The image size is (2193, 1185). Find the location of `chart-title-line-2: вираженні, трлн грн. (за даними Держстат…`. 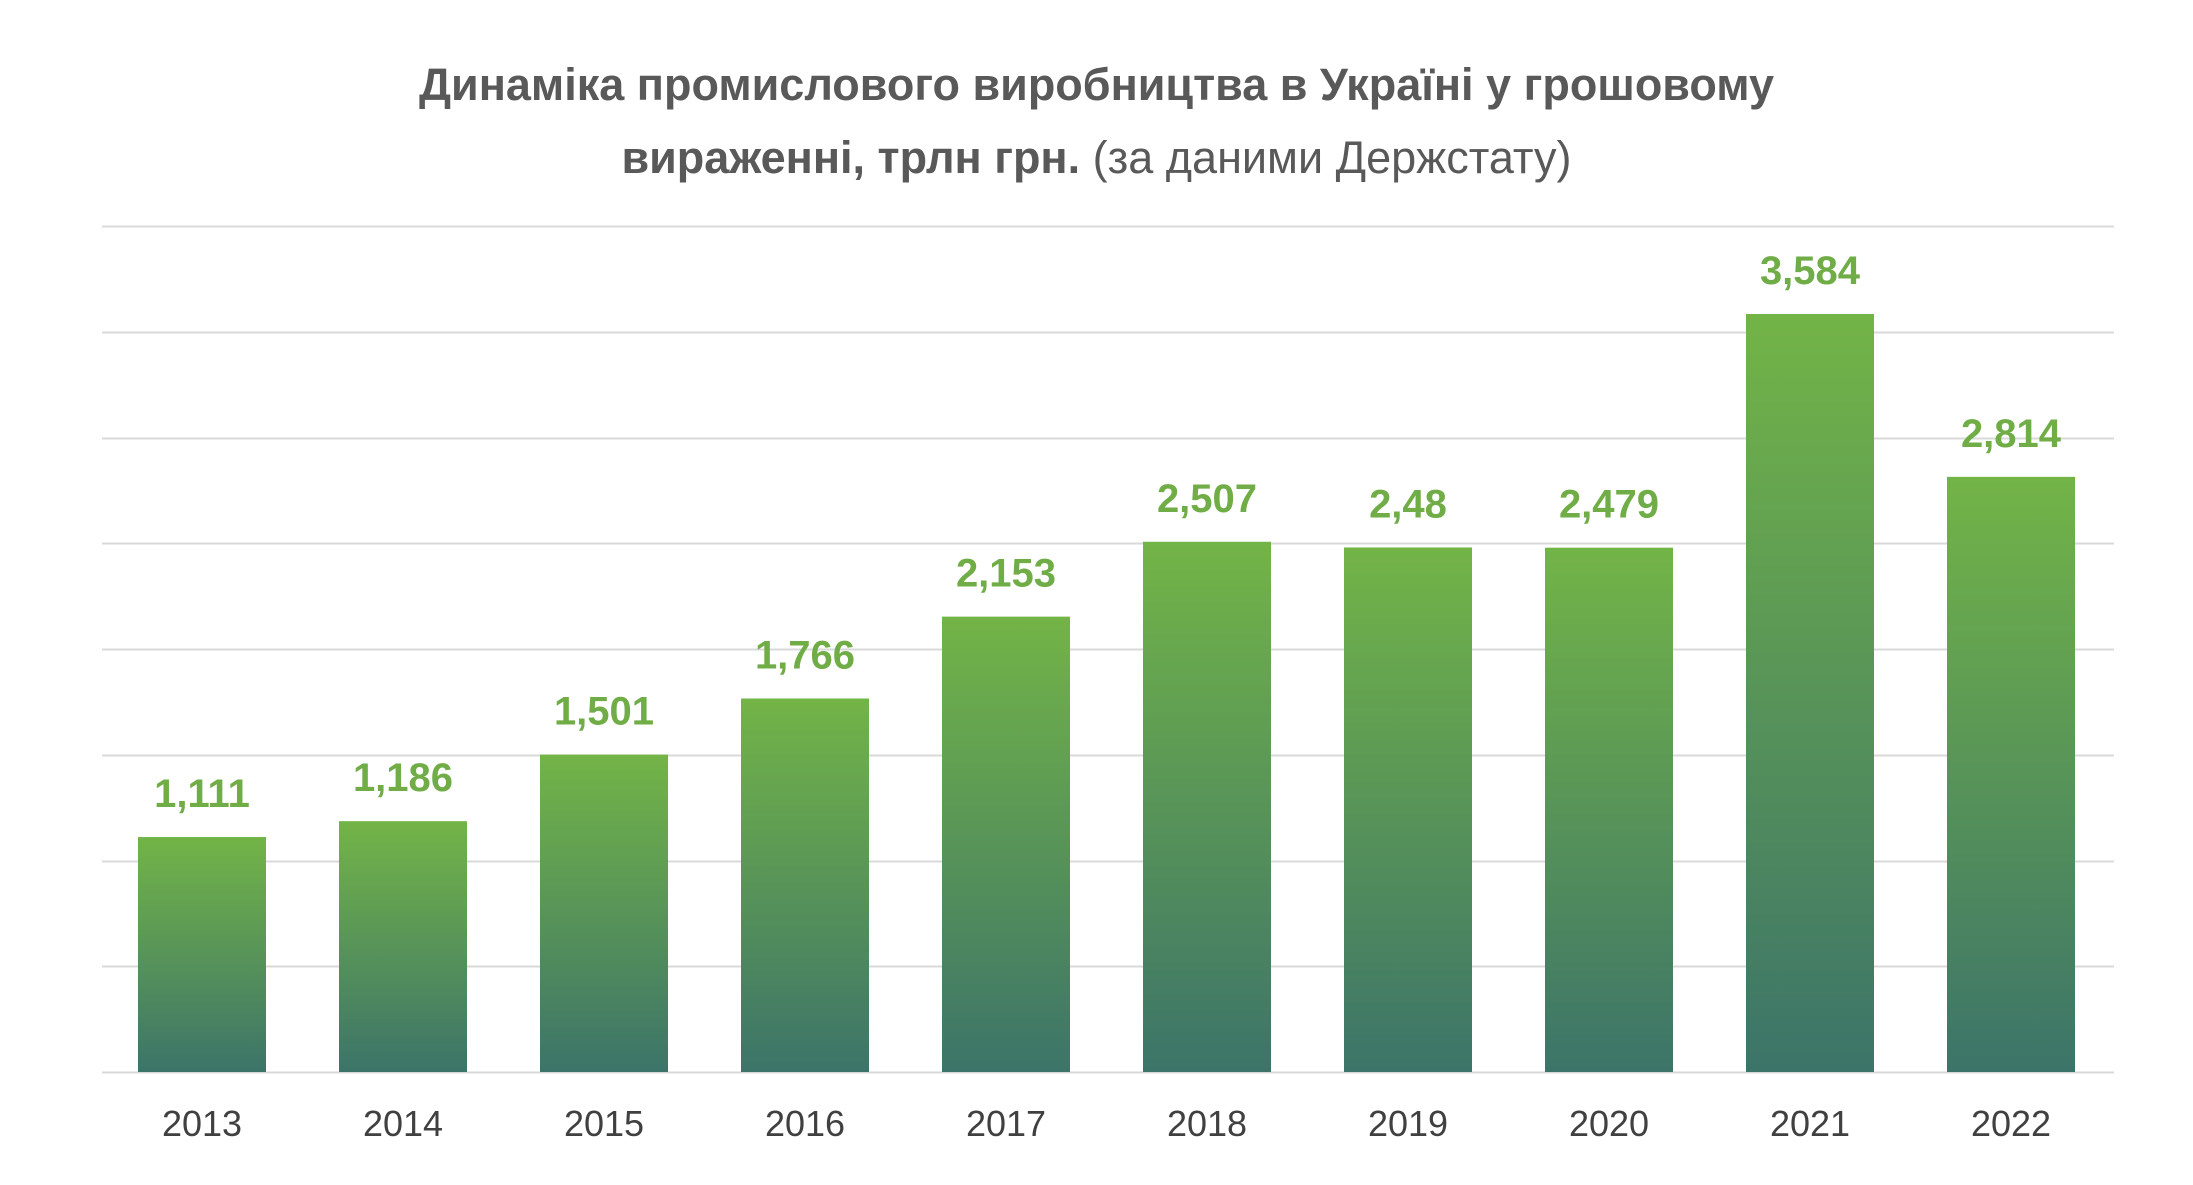

chart-title-line-2: вираженні, трлн грн. (за даними Держстат… is located at coordinates (1096, 157).